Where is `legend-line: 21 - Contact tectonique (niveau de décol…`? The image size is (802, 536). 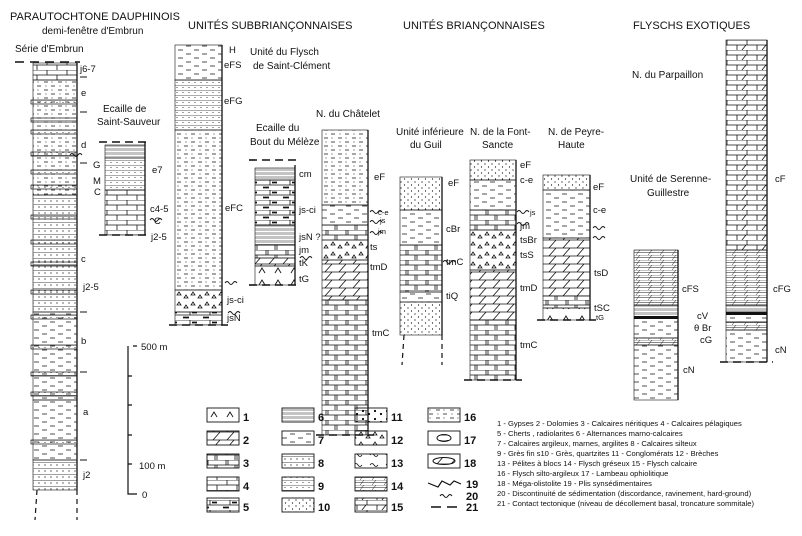 legend-line: 21 - Contact tectonique (niveau de décol… is located at coordinates (626, 503).